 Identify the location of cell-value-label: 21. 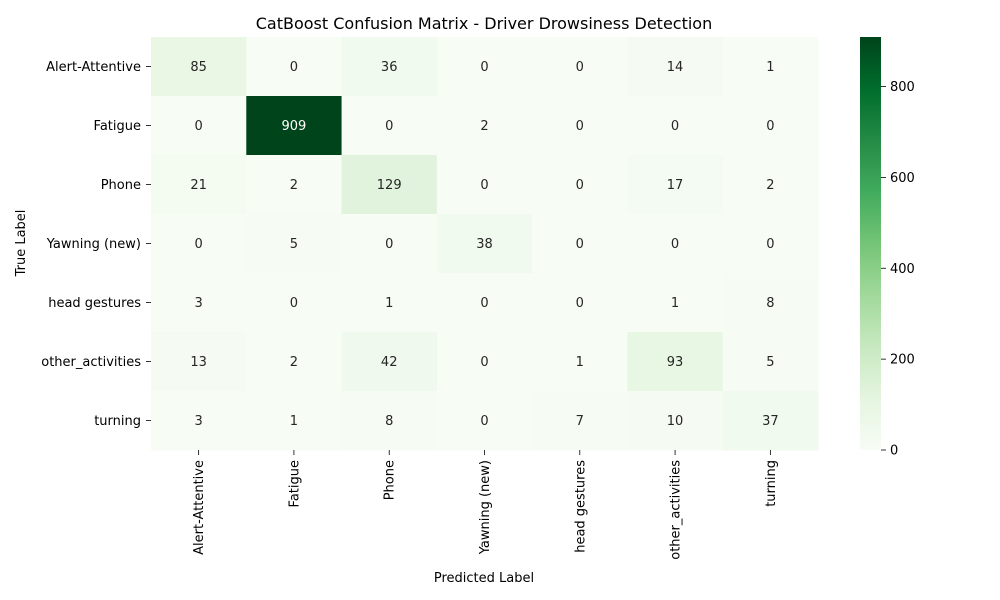
(198, 185).